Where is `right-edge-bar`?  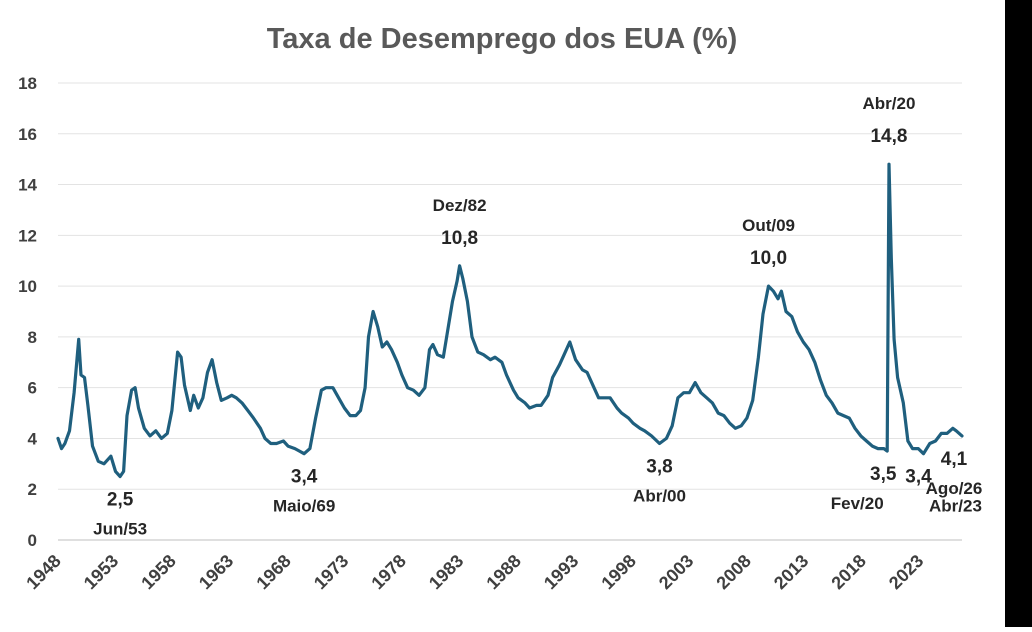
right-edge-bar is located at coordinates (1018, 313).